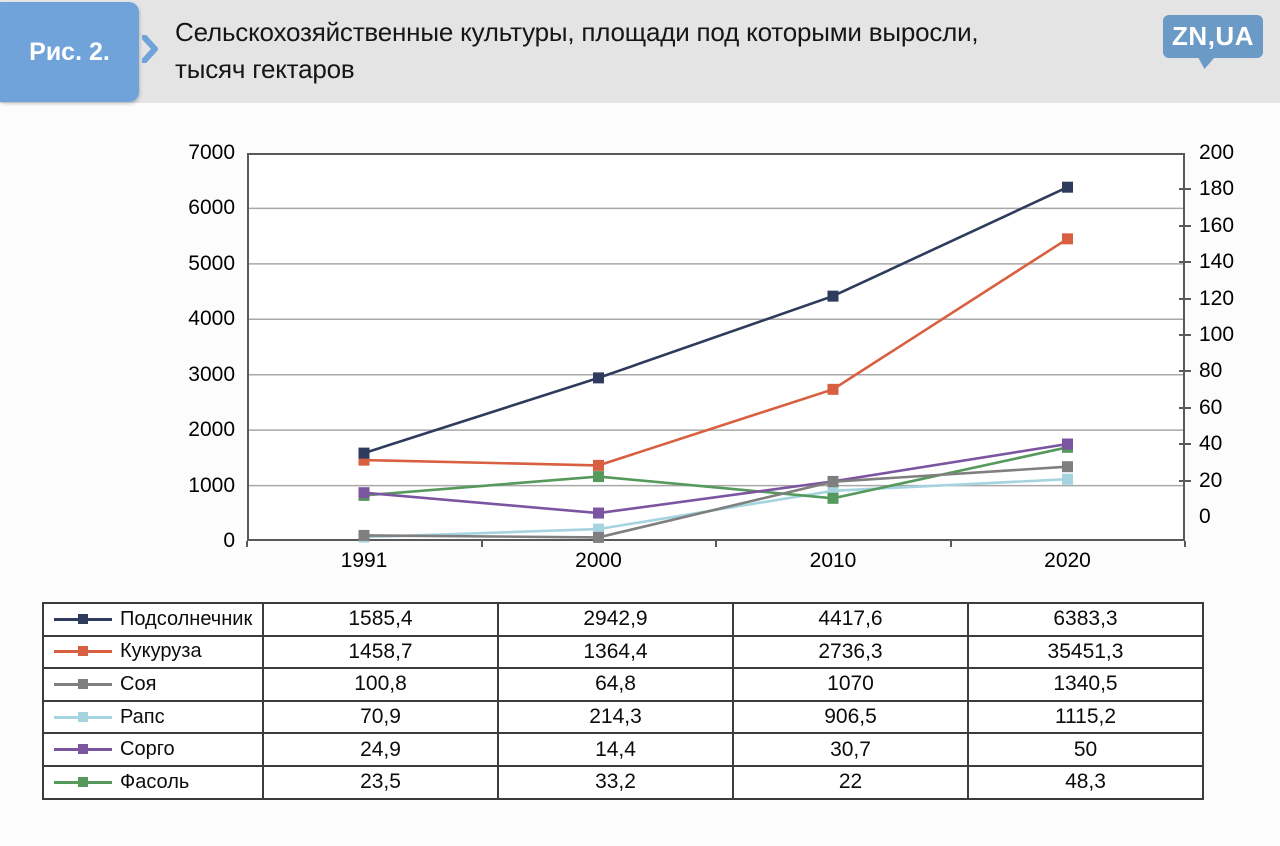  I want to click on table-row-Подсолнечник: Подсолнечник 1585,4 2942,9 4417,6 6383,3, so click(623, 619).